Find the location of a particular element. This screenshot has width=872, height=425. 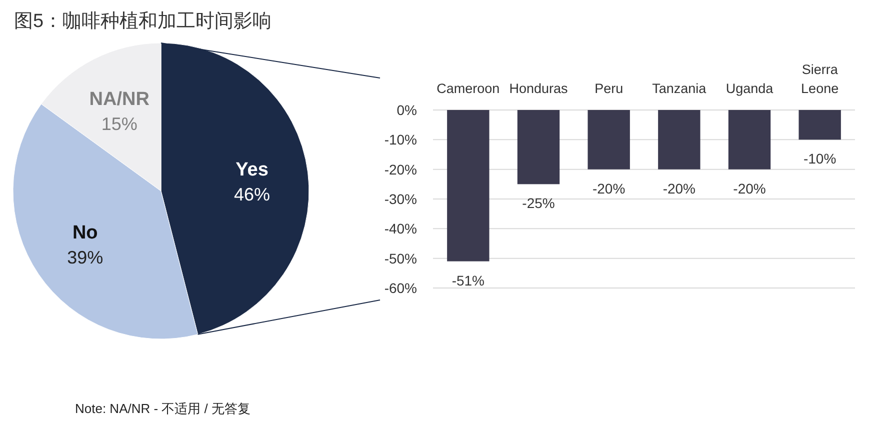

y-tick-label: -30% is located at coordinates (400, 199).